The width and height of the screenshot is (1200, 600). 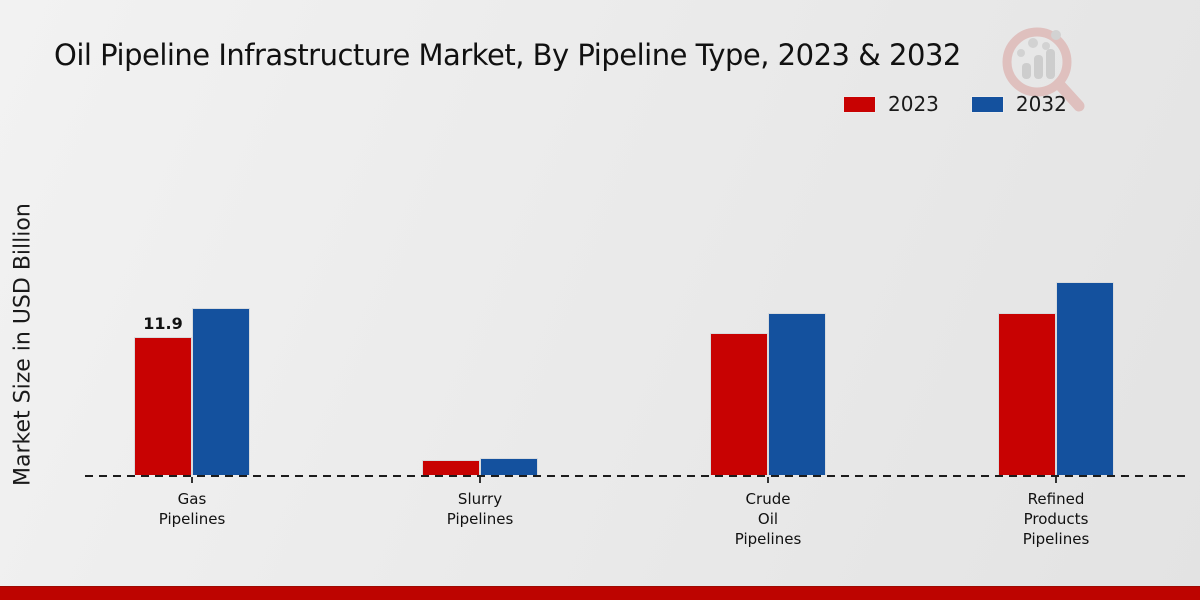 I want to click on legend-item-2032: 2032, so click(x=1018, y=104).